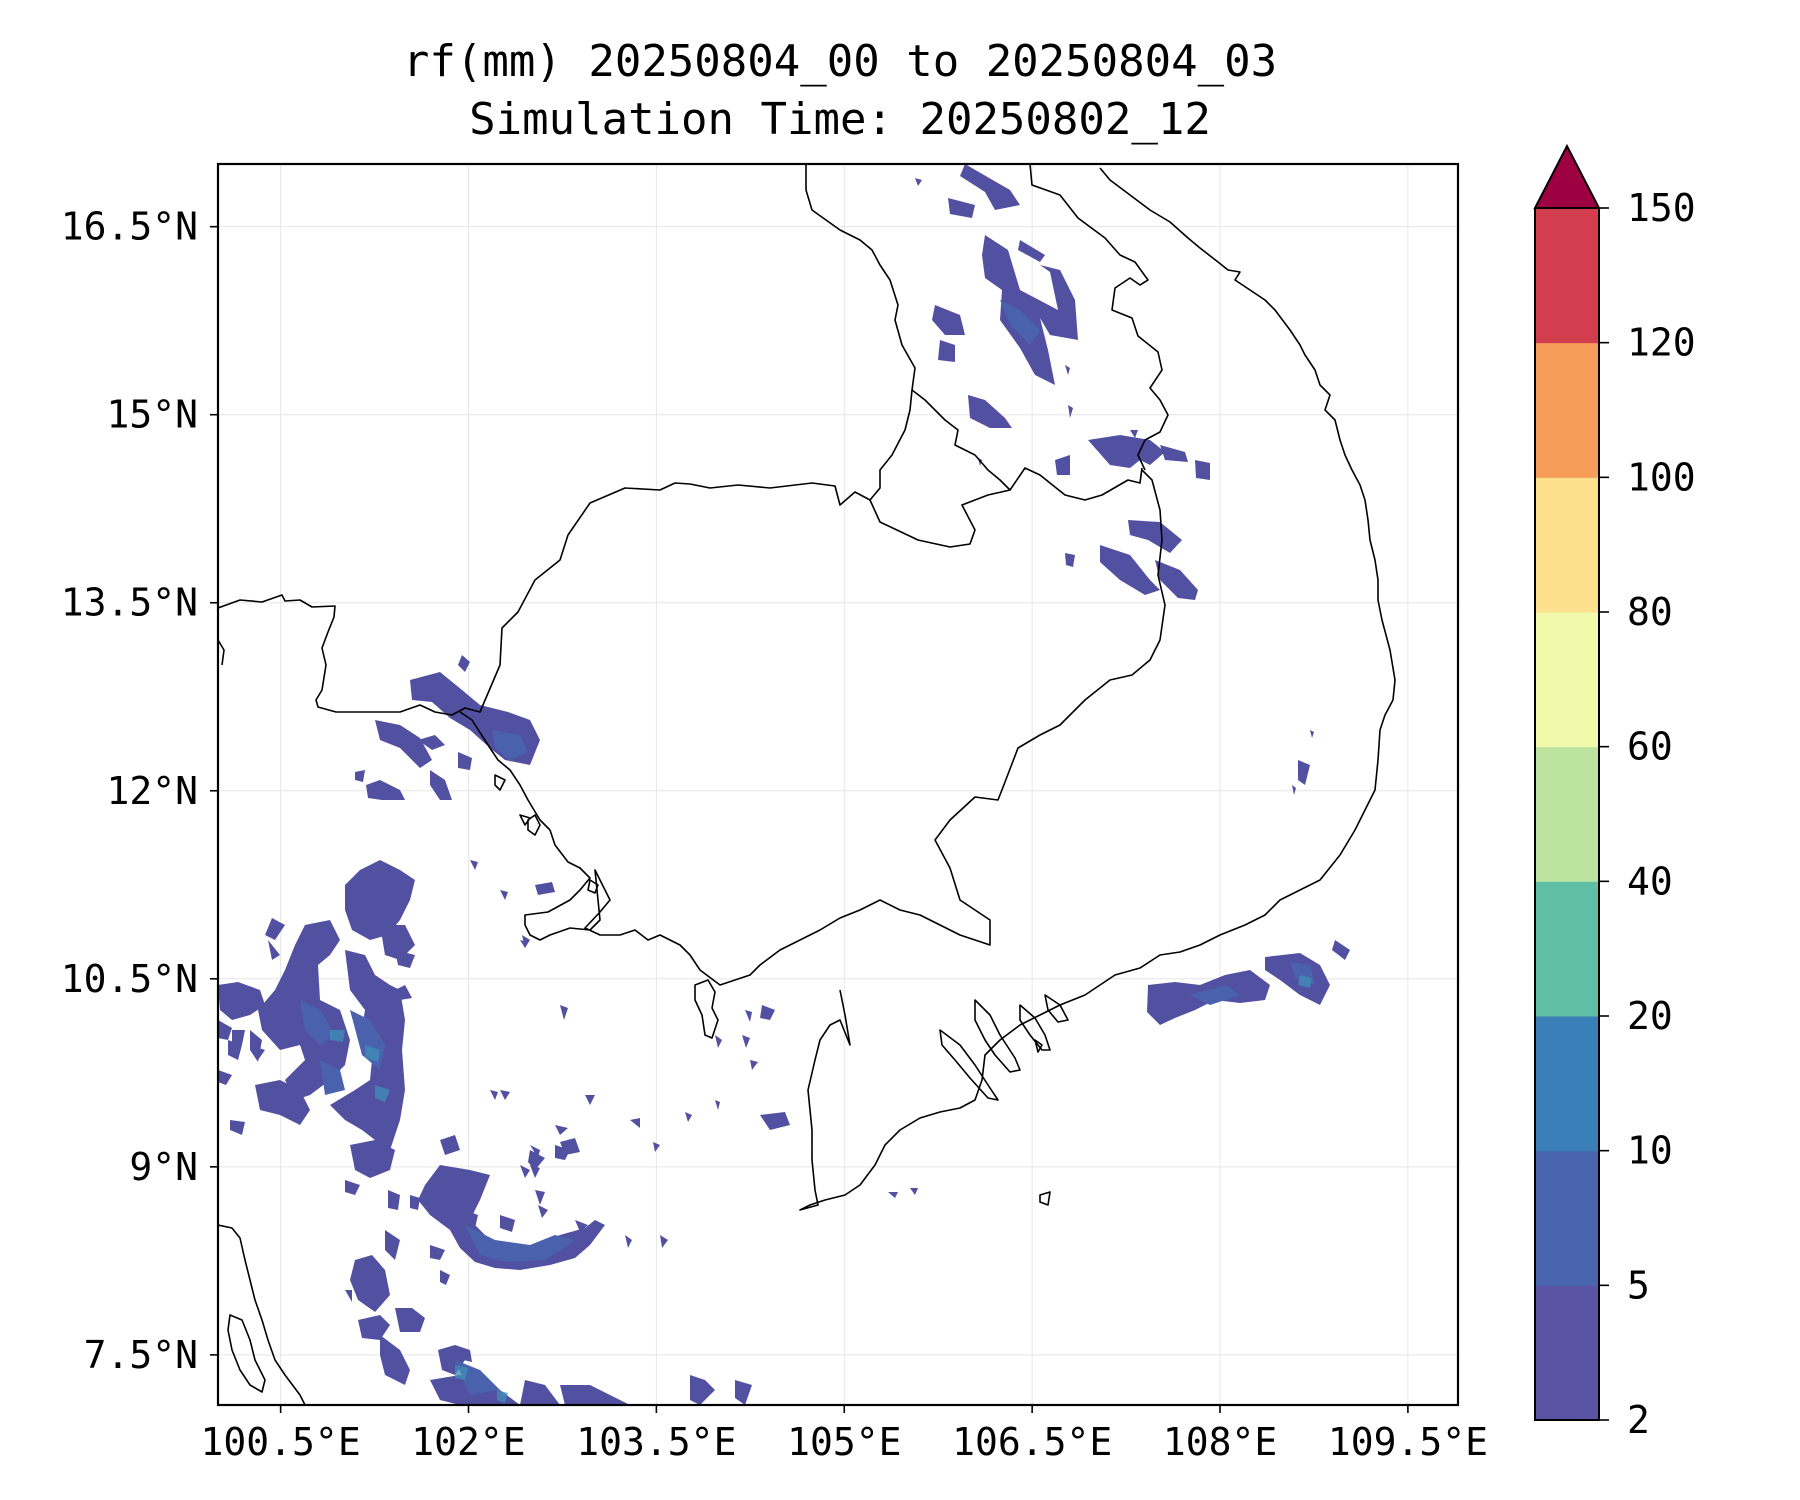 The image size is (1800, 1500). What do you see at coordinates (1661, 208) in the screenshot?
I see `colorbar-tick-label: 150` at bounding box center [1661, 208].